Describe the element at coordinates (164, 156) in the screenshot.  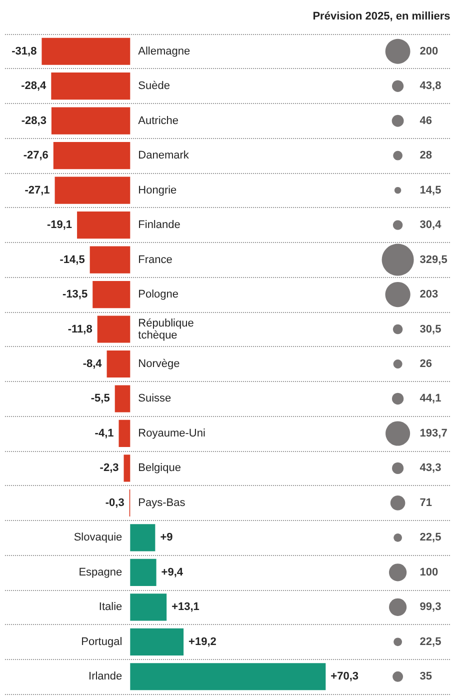
I see `y-tick-label: Danemark` at that location.